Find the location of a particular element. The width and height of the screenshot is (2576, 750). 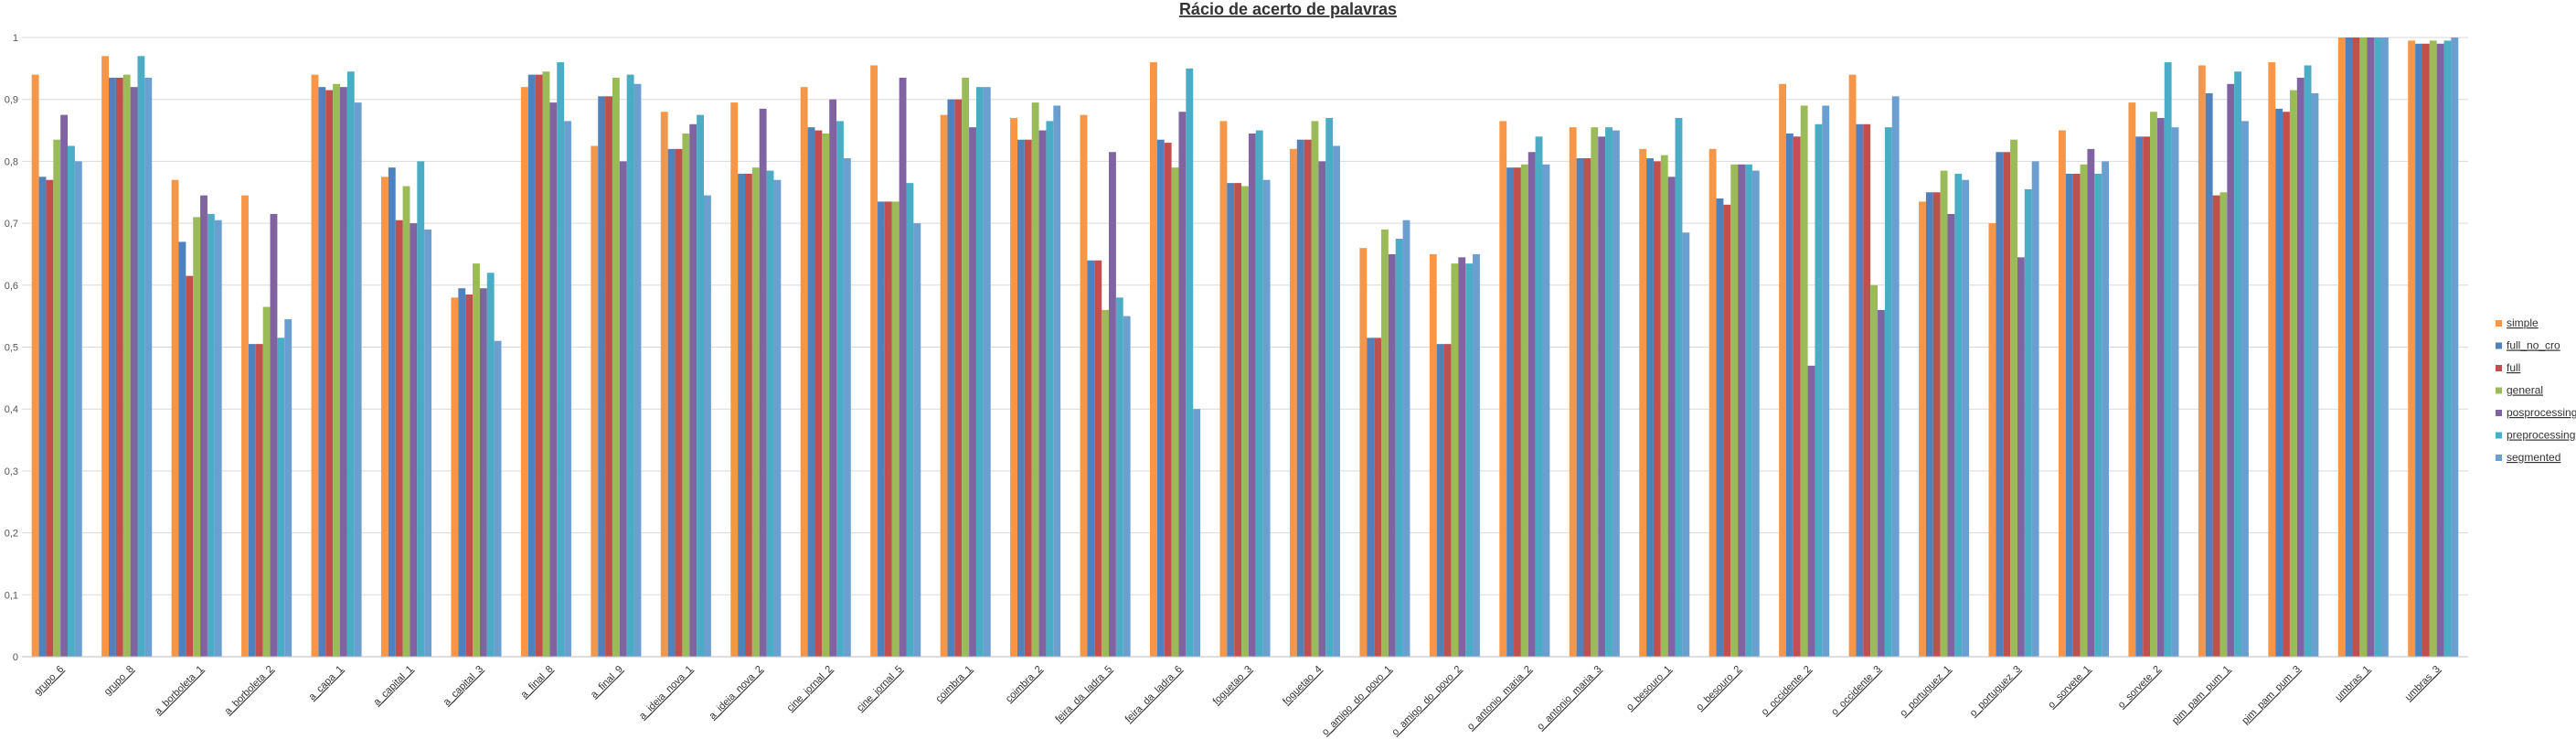

y-axis-tick-labels: 0 0,1 0,2 0,3 0,4 0,5 0,6 0,7 0,8 0,9 1 is located at coordinates (12, 348).